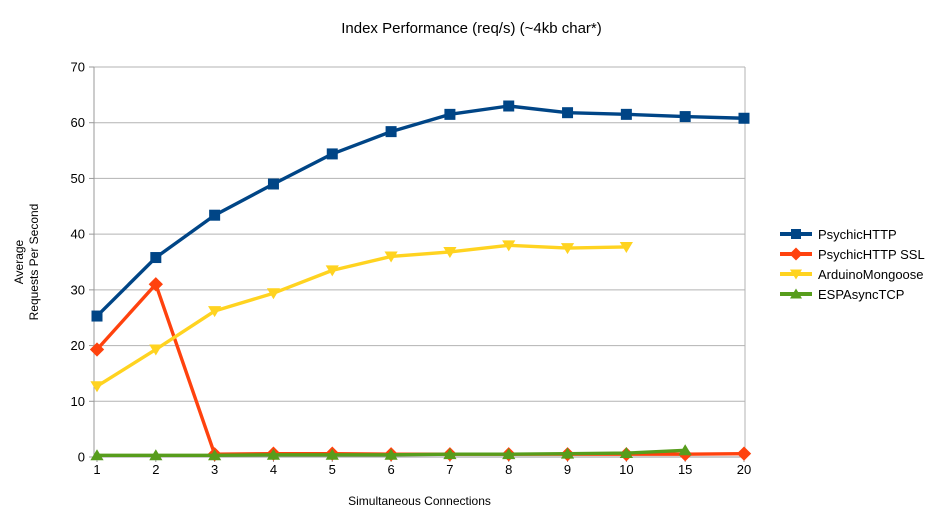  I want to click on legend-item: PsychicHTTP, so click(852, 234).